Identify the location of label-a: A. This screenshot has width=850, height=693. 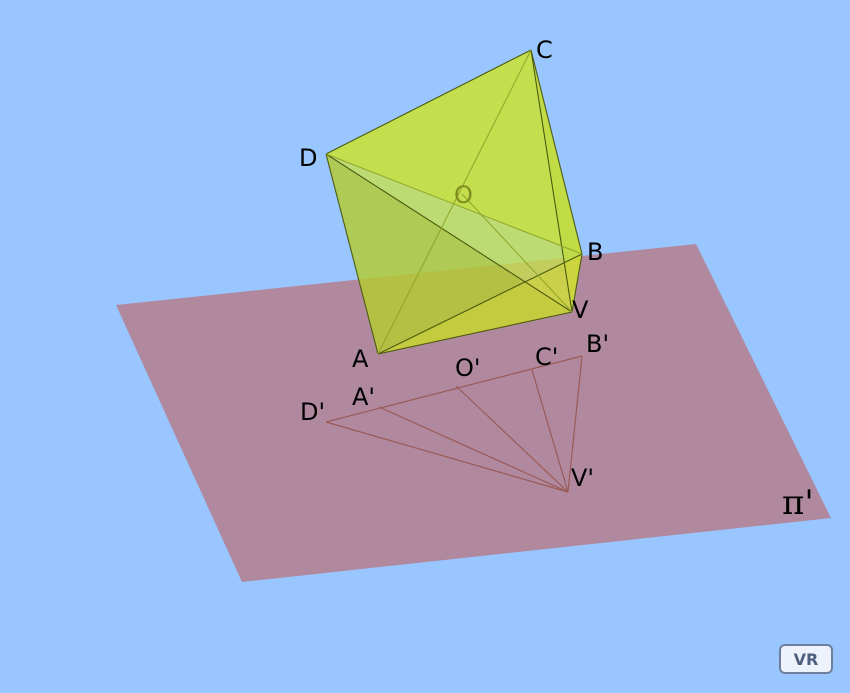
(360, 359).